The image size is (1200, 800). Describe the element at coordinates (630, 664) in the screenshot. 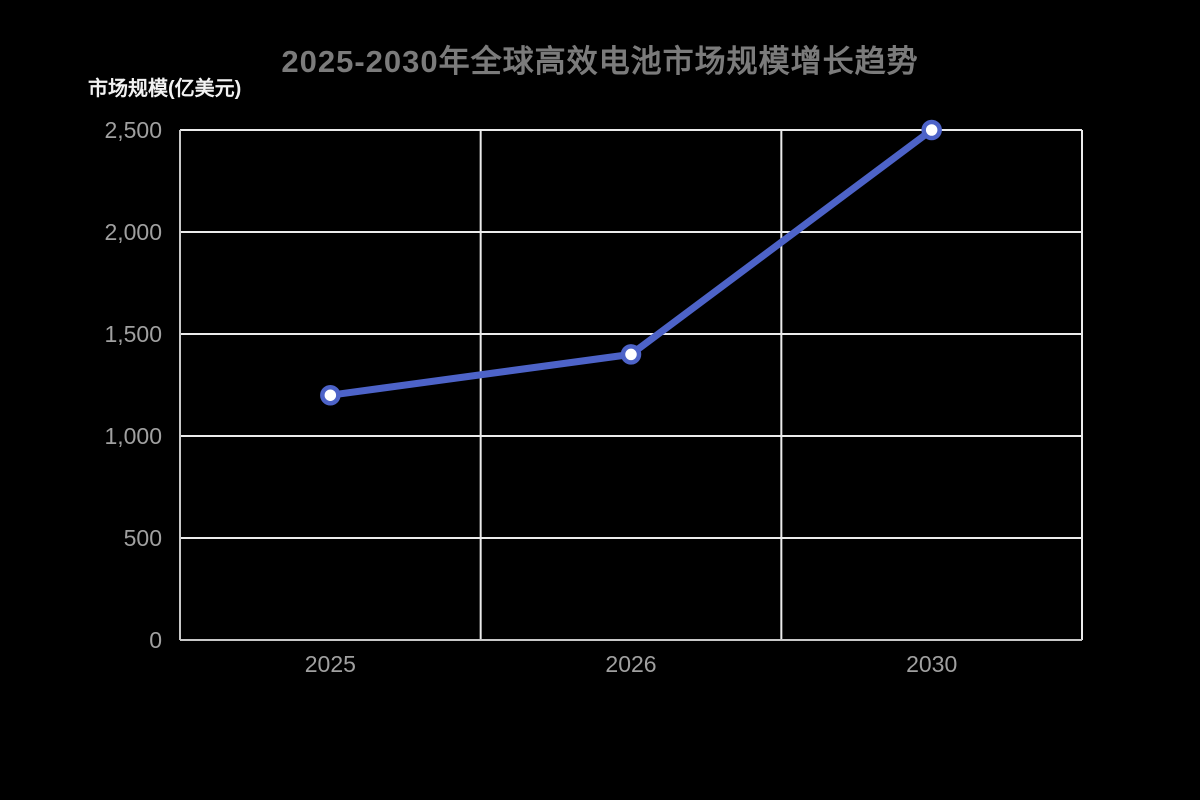

I see `x-tick-label: 2026` at that location.